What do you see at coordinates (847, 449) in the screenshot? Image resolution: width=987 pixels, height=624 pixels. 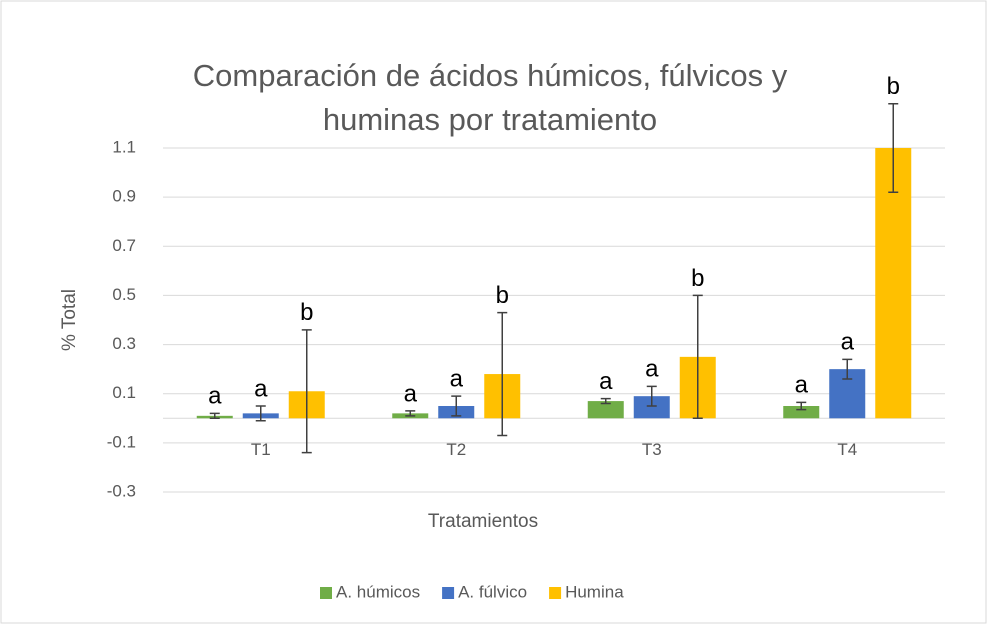 I see `x-tick-label: T4` at bounding box center [847, 449].